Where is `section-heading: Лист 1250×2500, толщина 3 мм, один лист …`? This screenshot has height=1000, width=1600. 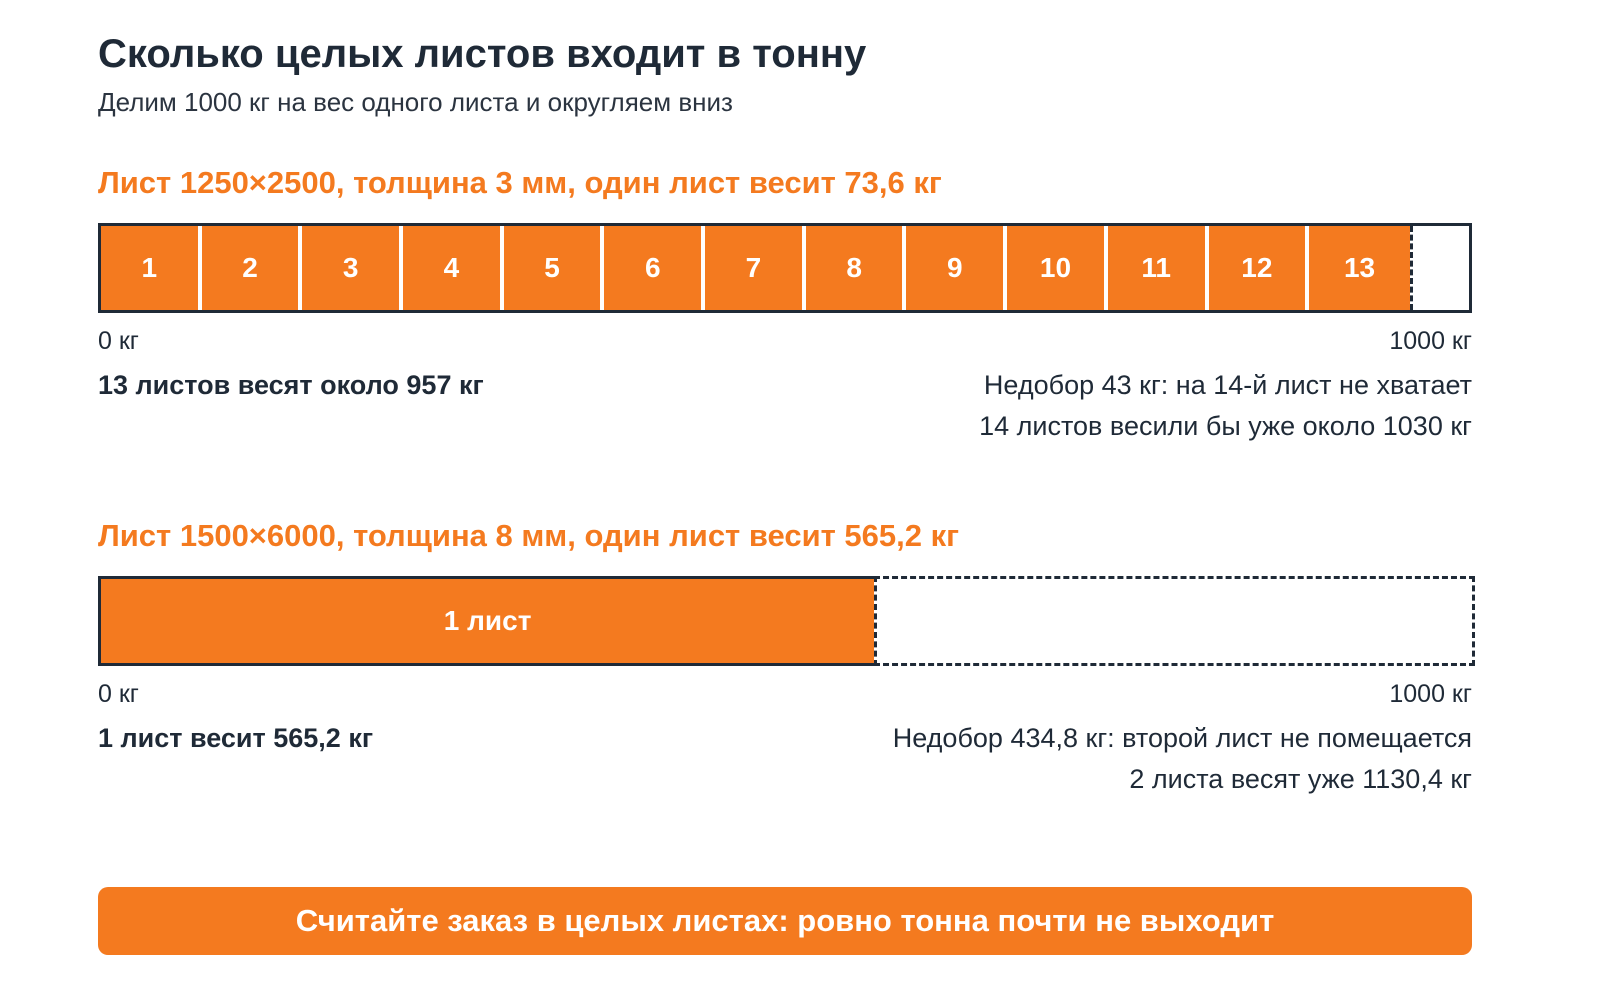 section-heading: Лист 1250×2500, толщина 3 мм, один лист … is located at coordinates (520, 182).